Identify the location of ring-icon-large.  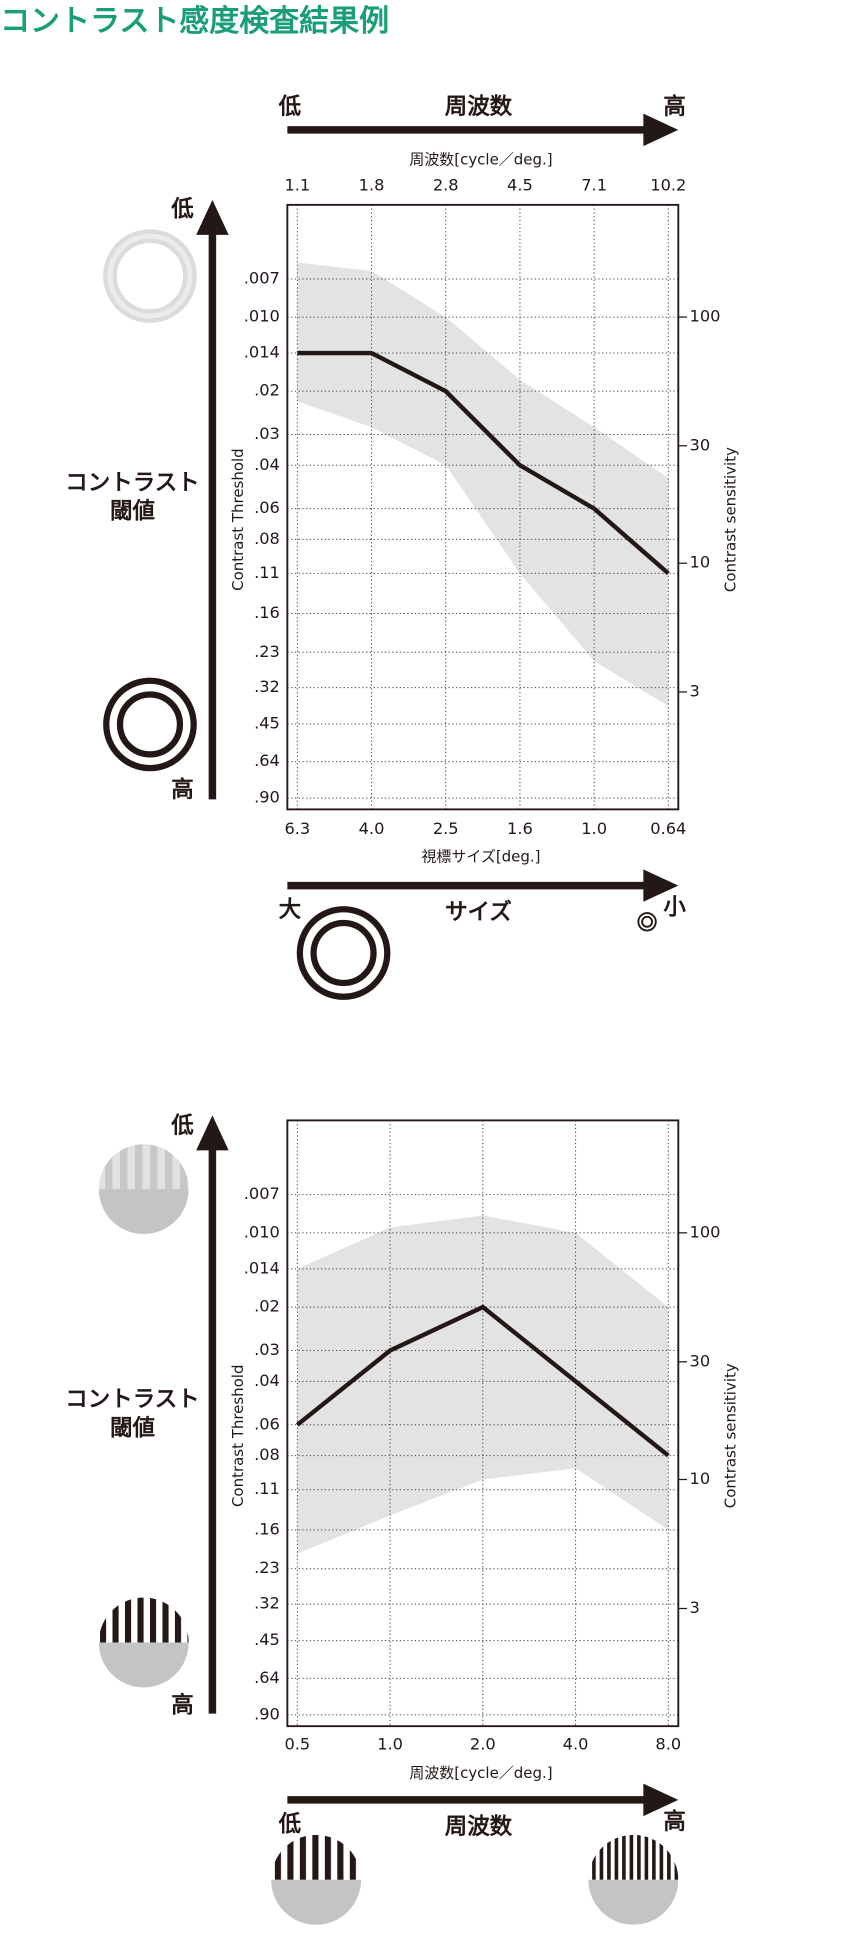
(343, 953).